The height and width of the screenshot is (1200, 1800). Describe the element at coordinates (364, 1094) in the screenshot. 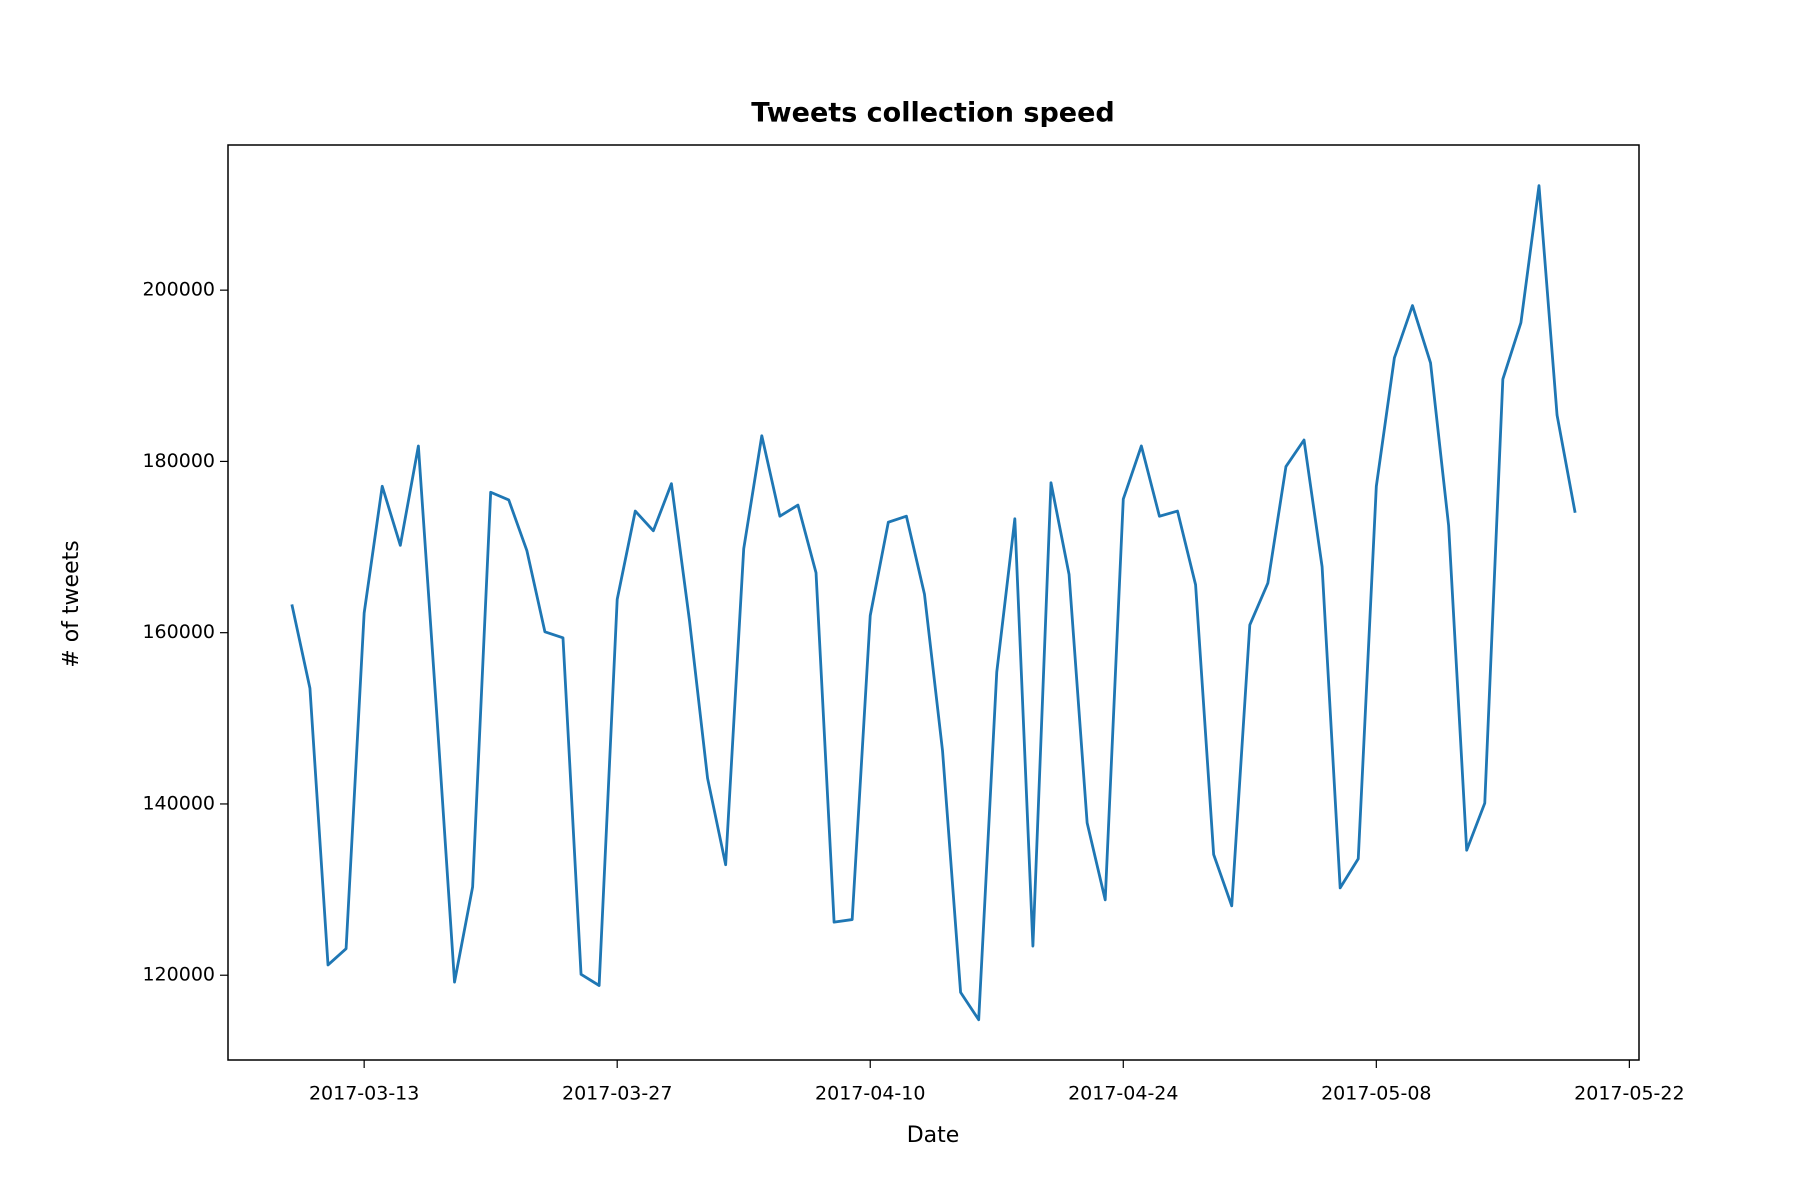

I see `x-tick-label: 2017-03-13` at that location.